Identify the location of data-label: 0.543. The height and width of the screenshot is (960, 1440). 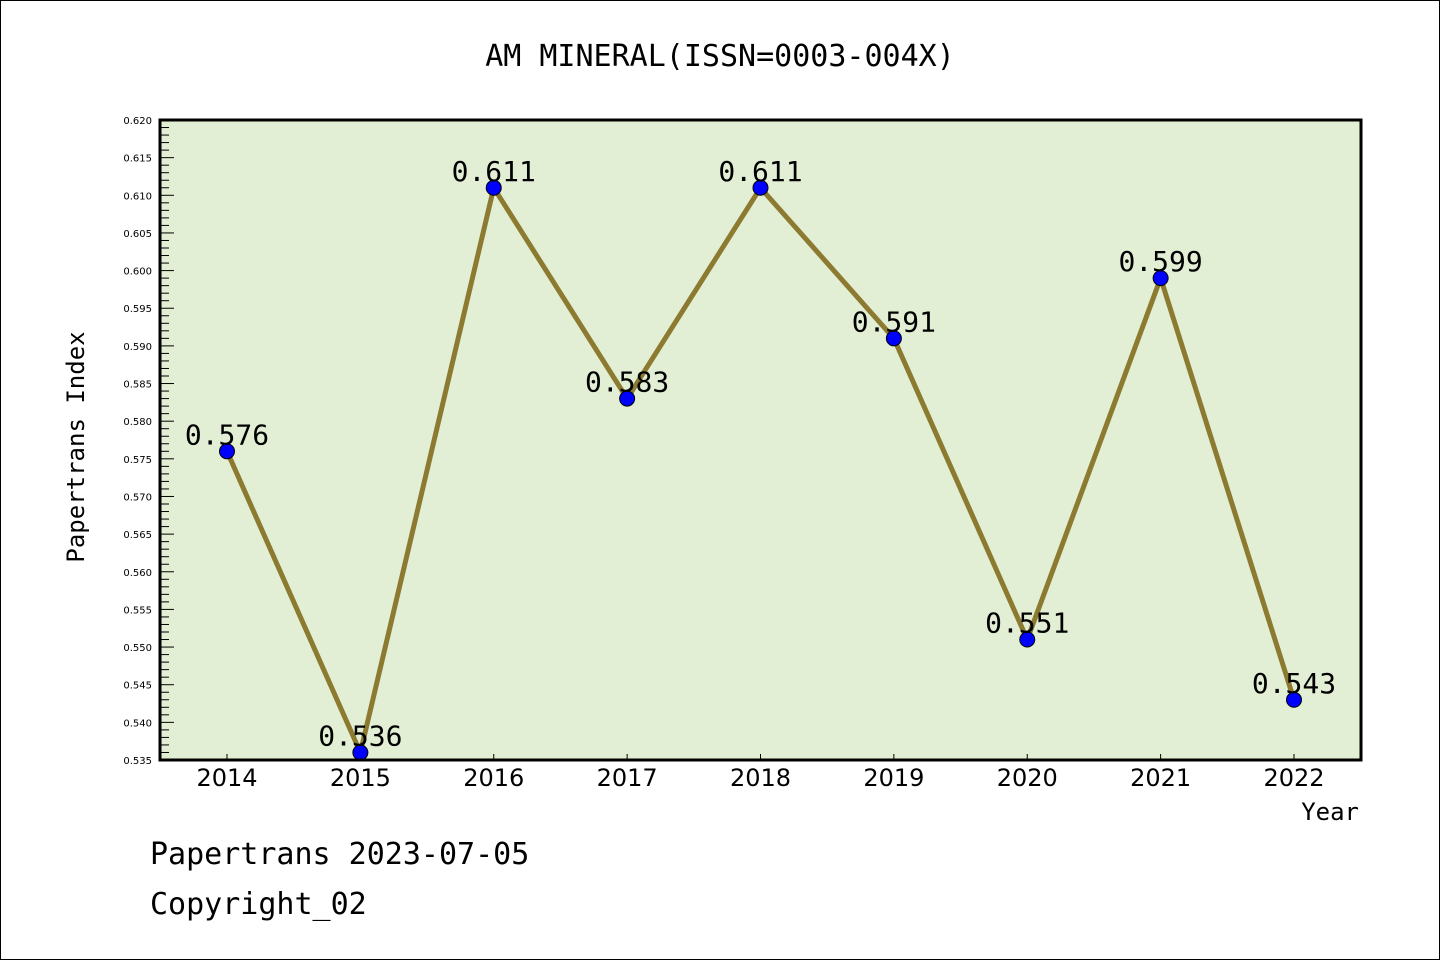
(1294, 683).